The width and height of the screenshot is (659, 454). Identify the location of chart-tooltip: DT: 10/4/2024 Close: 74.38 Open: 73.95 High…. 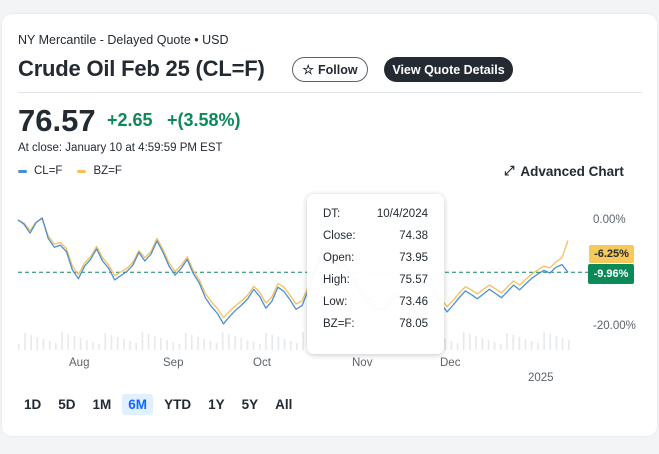
(375, 274).